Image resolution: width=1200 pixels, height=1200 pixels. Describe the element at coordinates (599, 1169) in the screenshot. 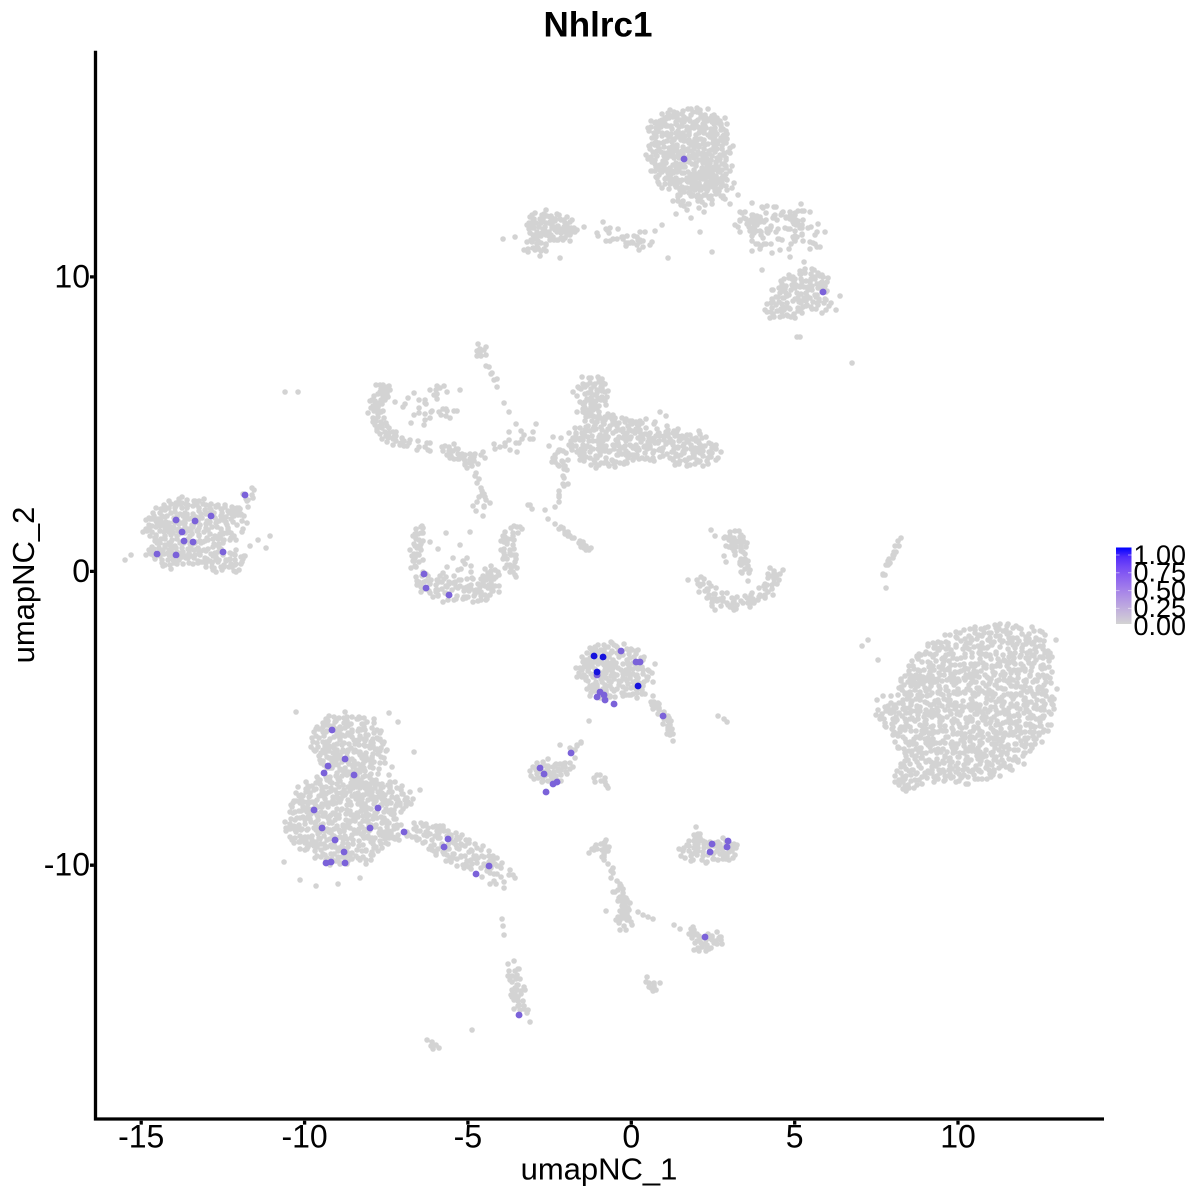

I see `svg-text: umapNC_1` at that location.